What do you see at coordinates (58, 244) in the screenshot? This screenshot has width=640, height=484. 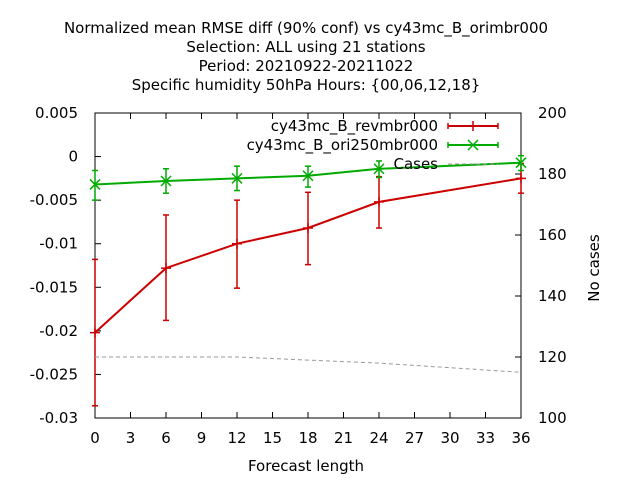 I see `y-tick-label: -0.01` at bounding box center [58, 244].